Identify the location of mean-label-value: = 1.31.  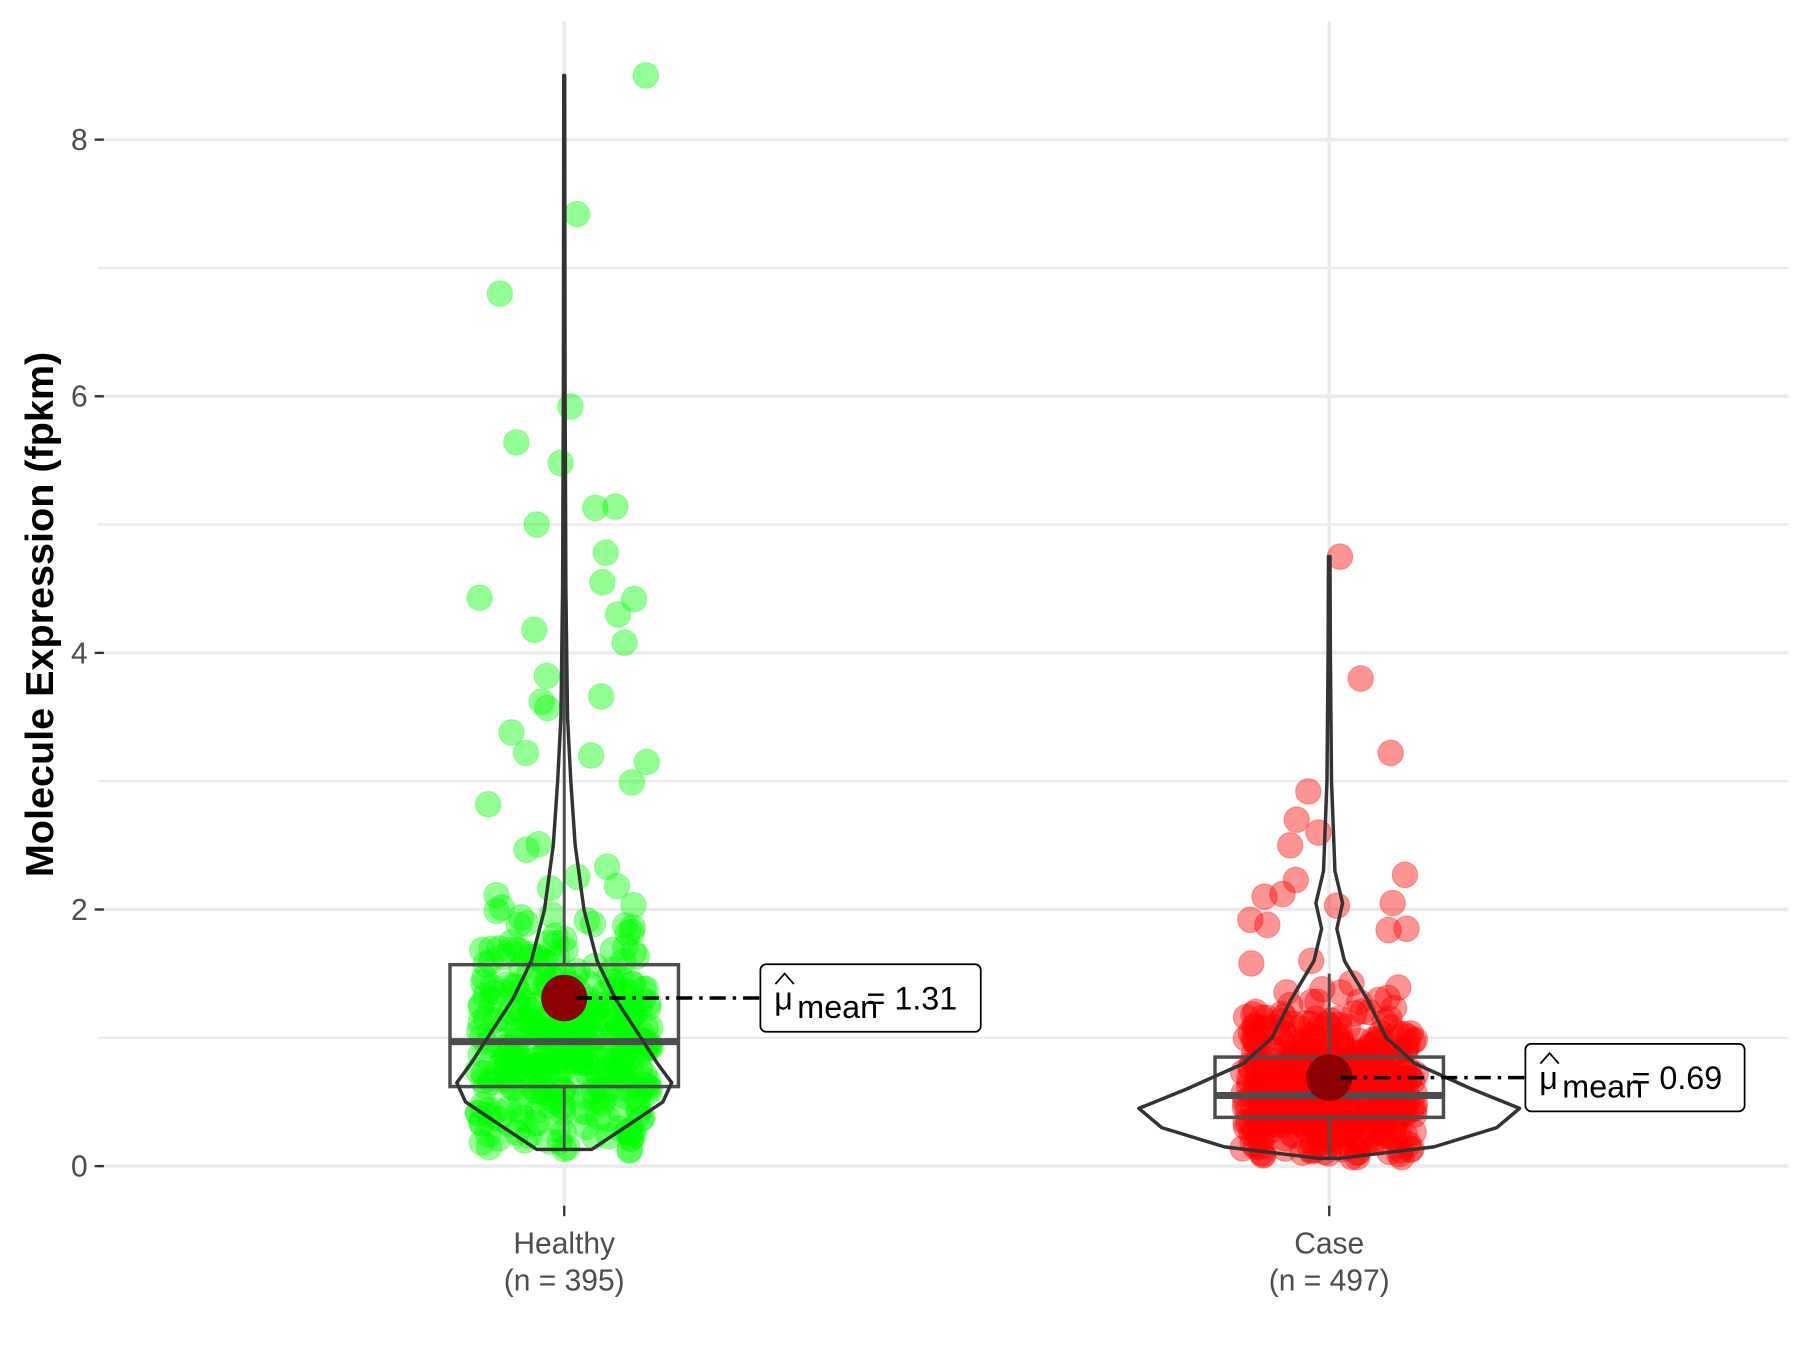
(912, 999).